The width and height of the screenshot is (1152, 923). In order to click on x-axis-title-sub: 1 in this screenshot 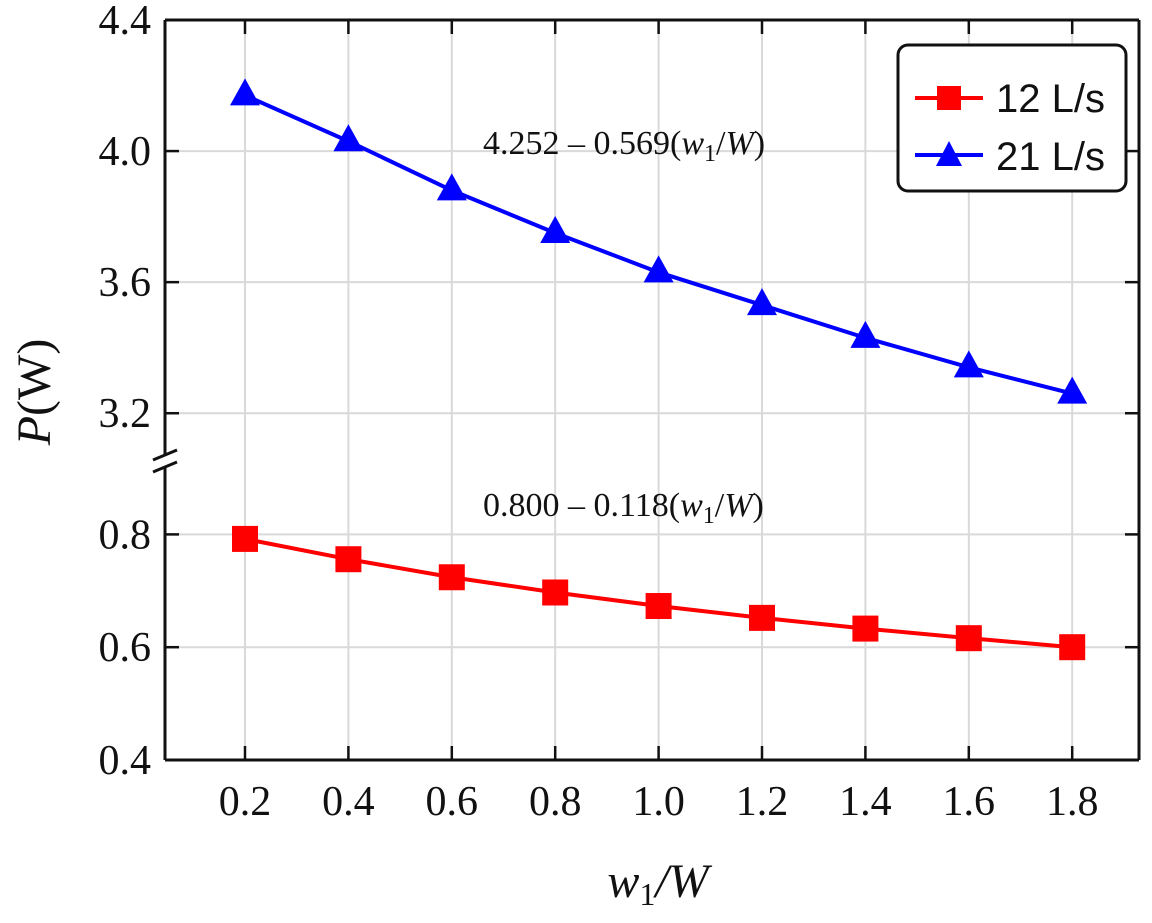, I will do `click(647, 894)`.